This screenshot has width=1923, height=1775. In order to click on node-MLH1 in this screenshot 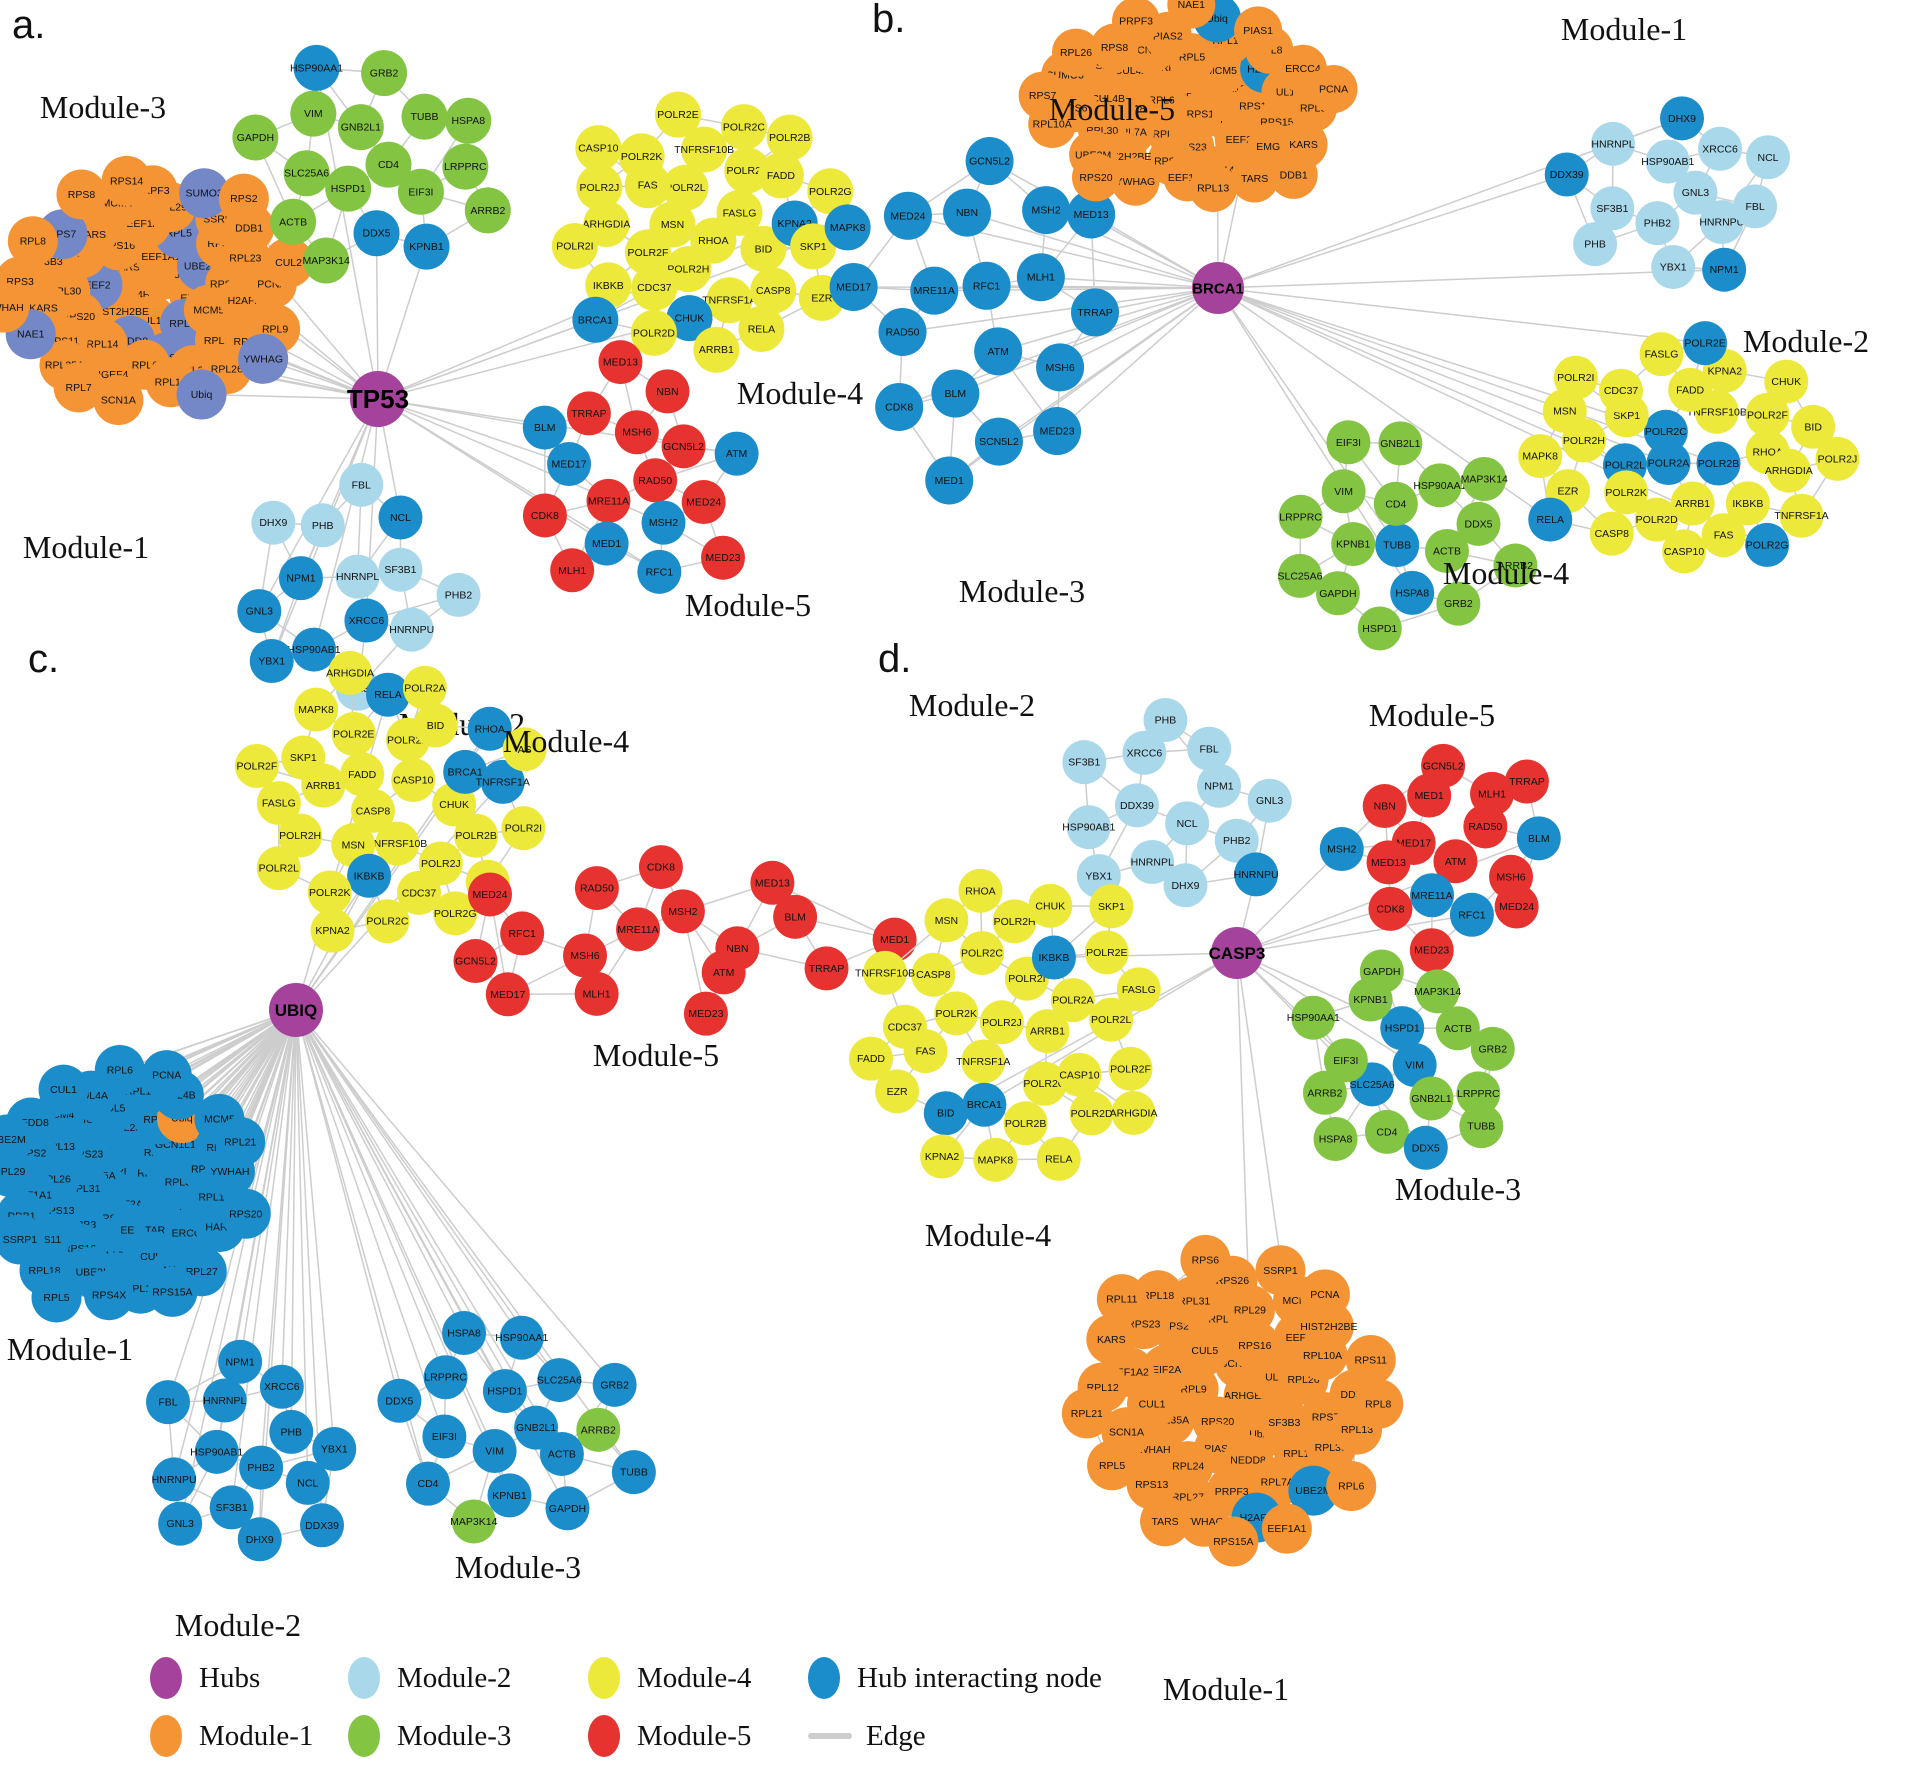, I will do `click(596, 993)`.